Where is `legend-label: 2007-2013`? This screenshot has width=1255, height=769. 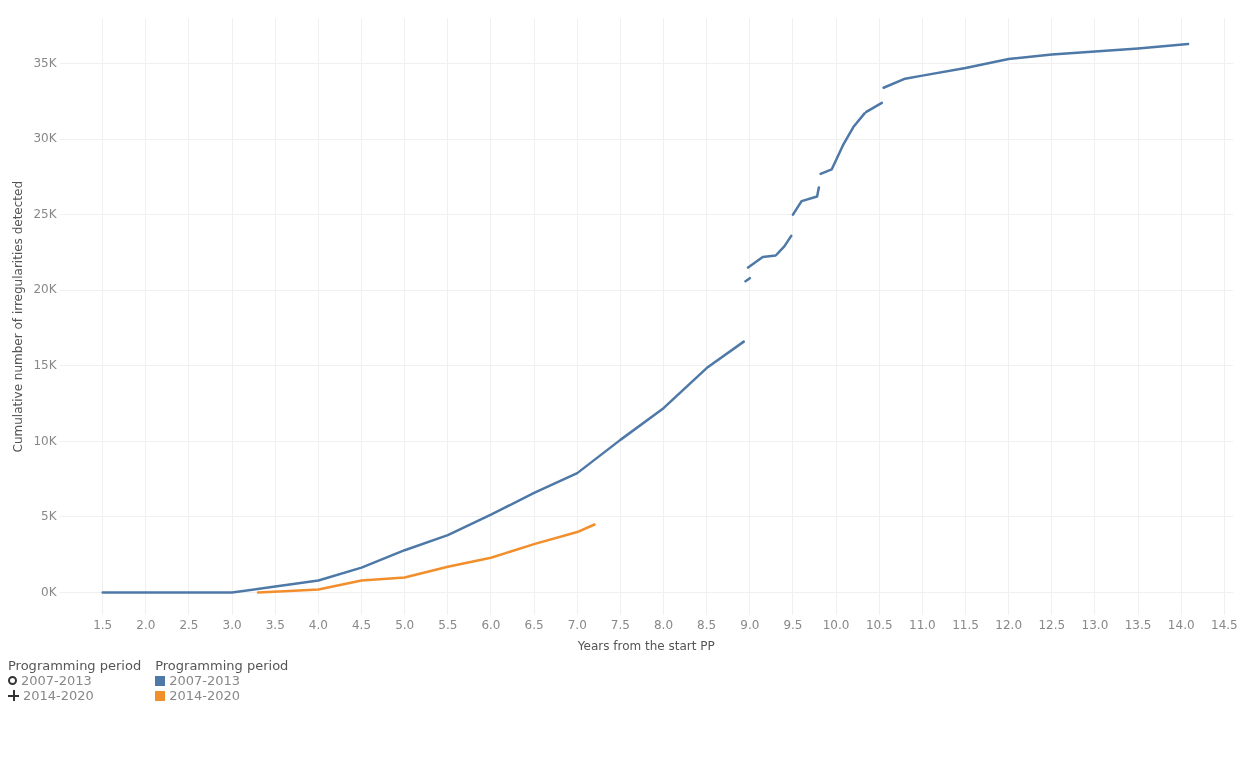
legend-label: 2007-2013 is located at coordinates (205, 680).